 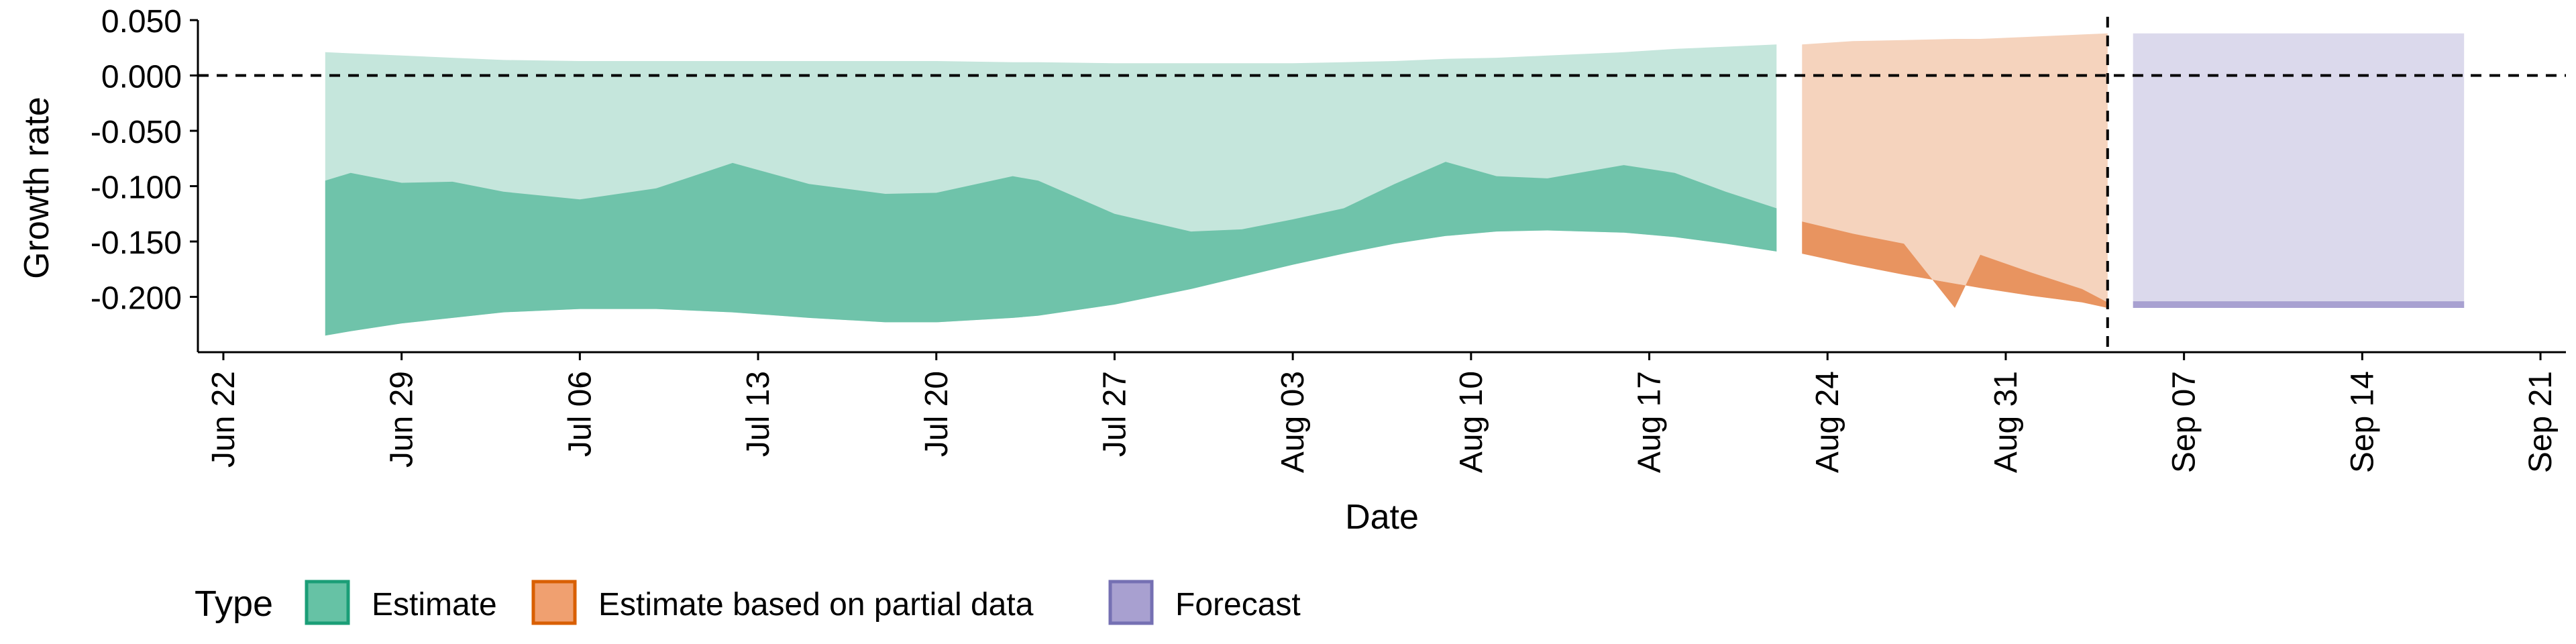 I want to click on x-axis-title: Date, so click(x=1382, y=517).